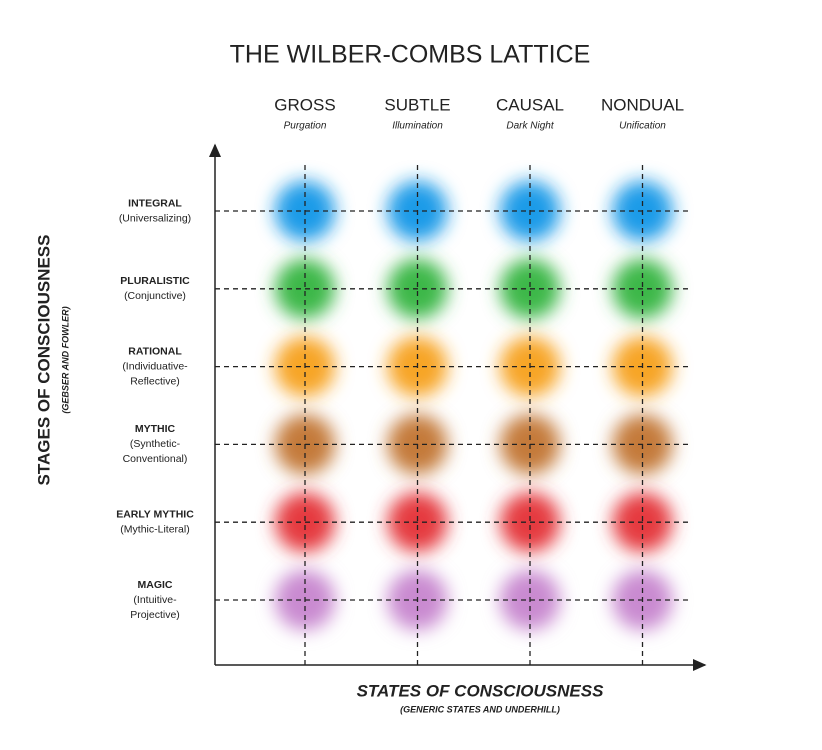 The image size is (822, 750). Describe the element at coordinates (155, 281) in the screenshot. I see `row-name: PLURALISTIC` at that location.